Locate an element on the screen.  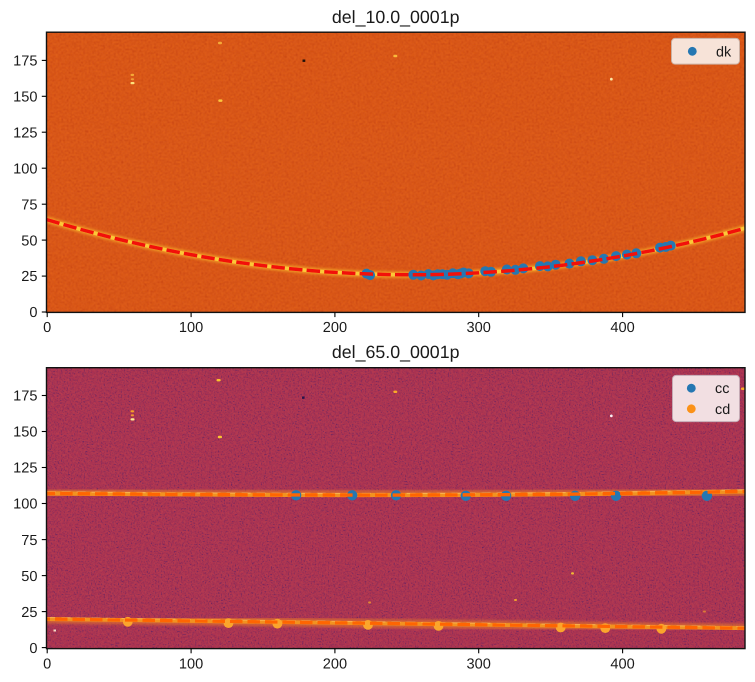
svg-text: del_10.0_0001p is located at coordinates (396, 17).